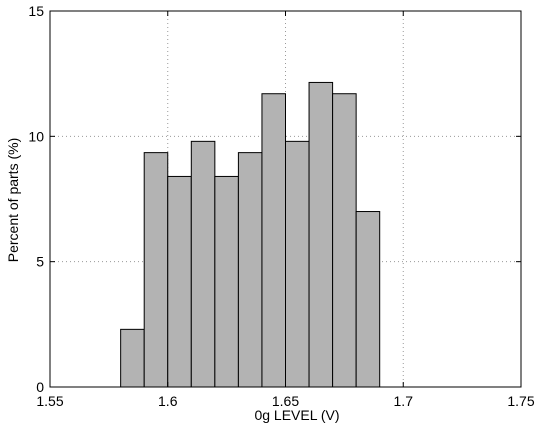 The image size is (540, 435). What do you see at coordinates (36, 11) in the screenshot?
I see `y-tick-label: 15` at bounding box center [36, 11].